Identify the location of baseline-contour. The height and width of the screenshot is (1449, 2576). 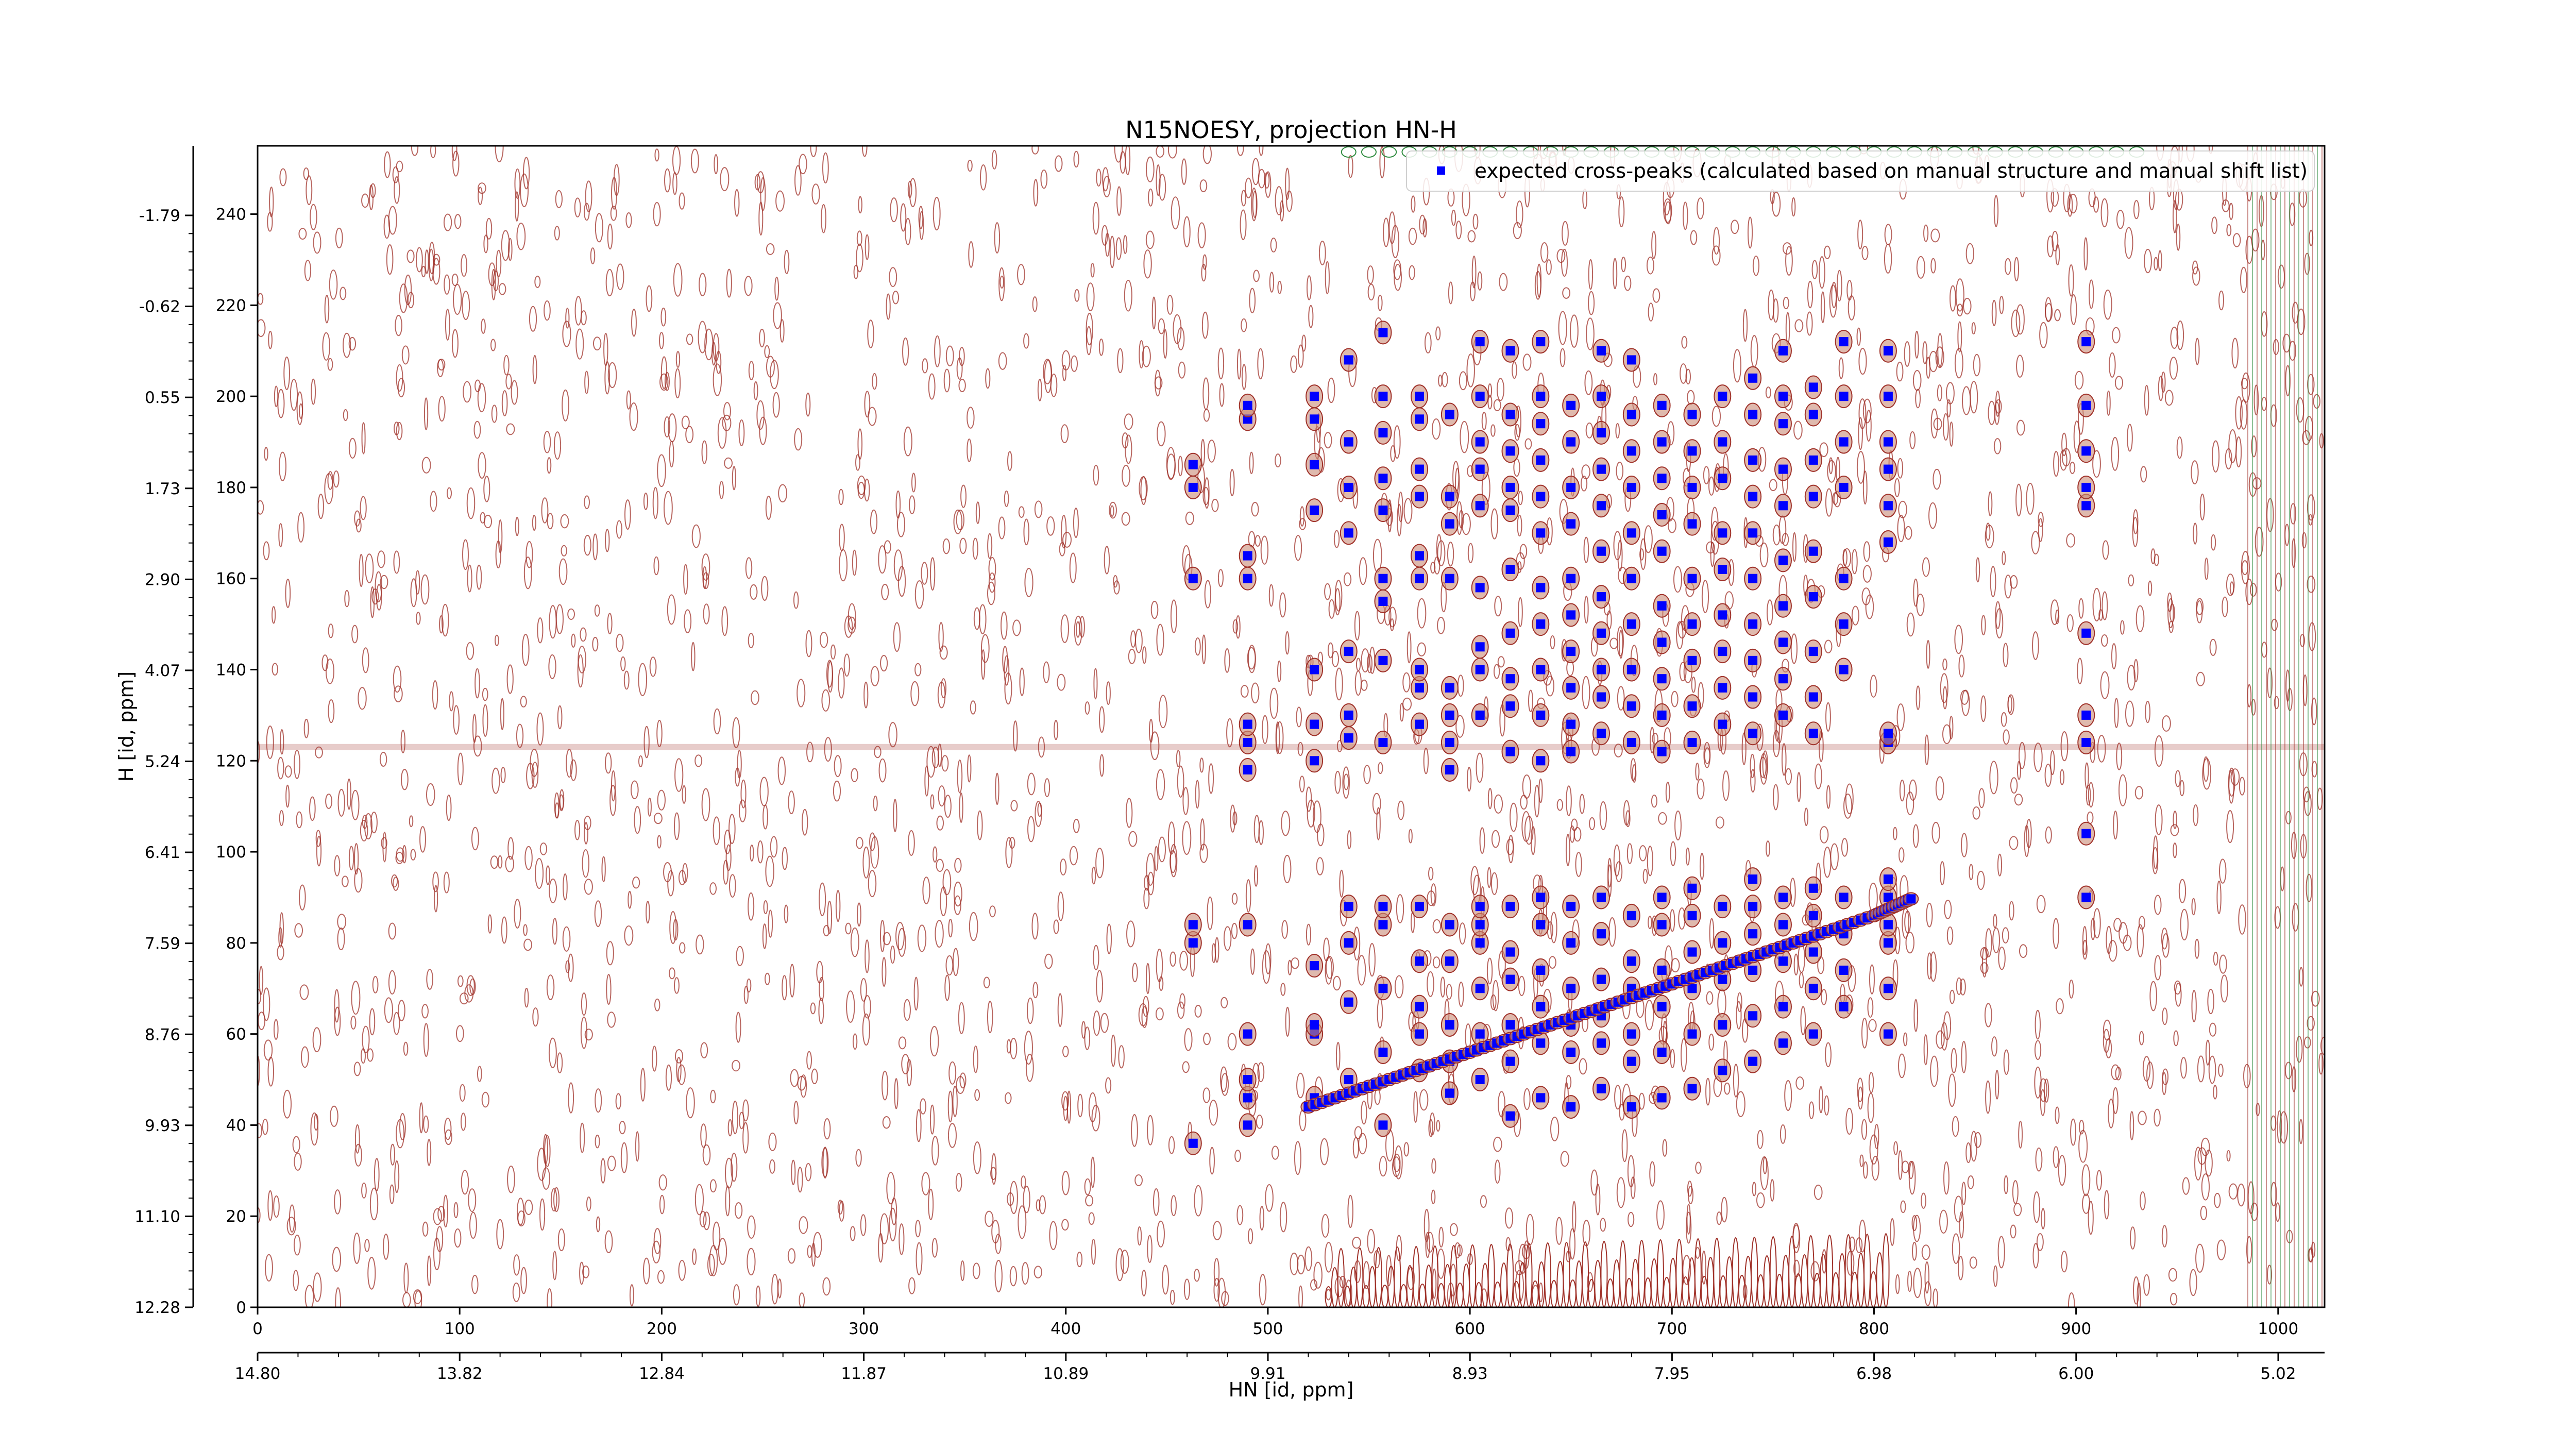
(1360, 1277).